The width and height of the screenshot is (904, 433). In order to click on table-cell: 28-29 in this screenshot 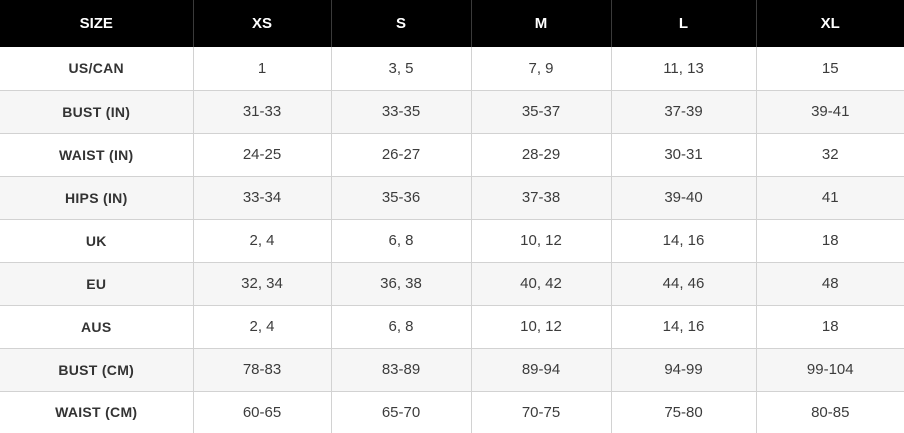, I will do `click(540, 155)`.